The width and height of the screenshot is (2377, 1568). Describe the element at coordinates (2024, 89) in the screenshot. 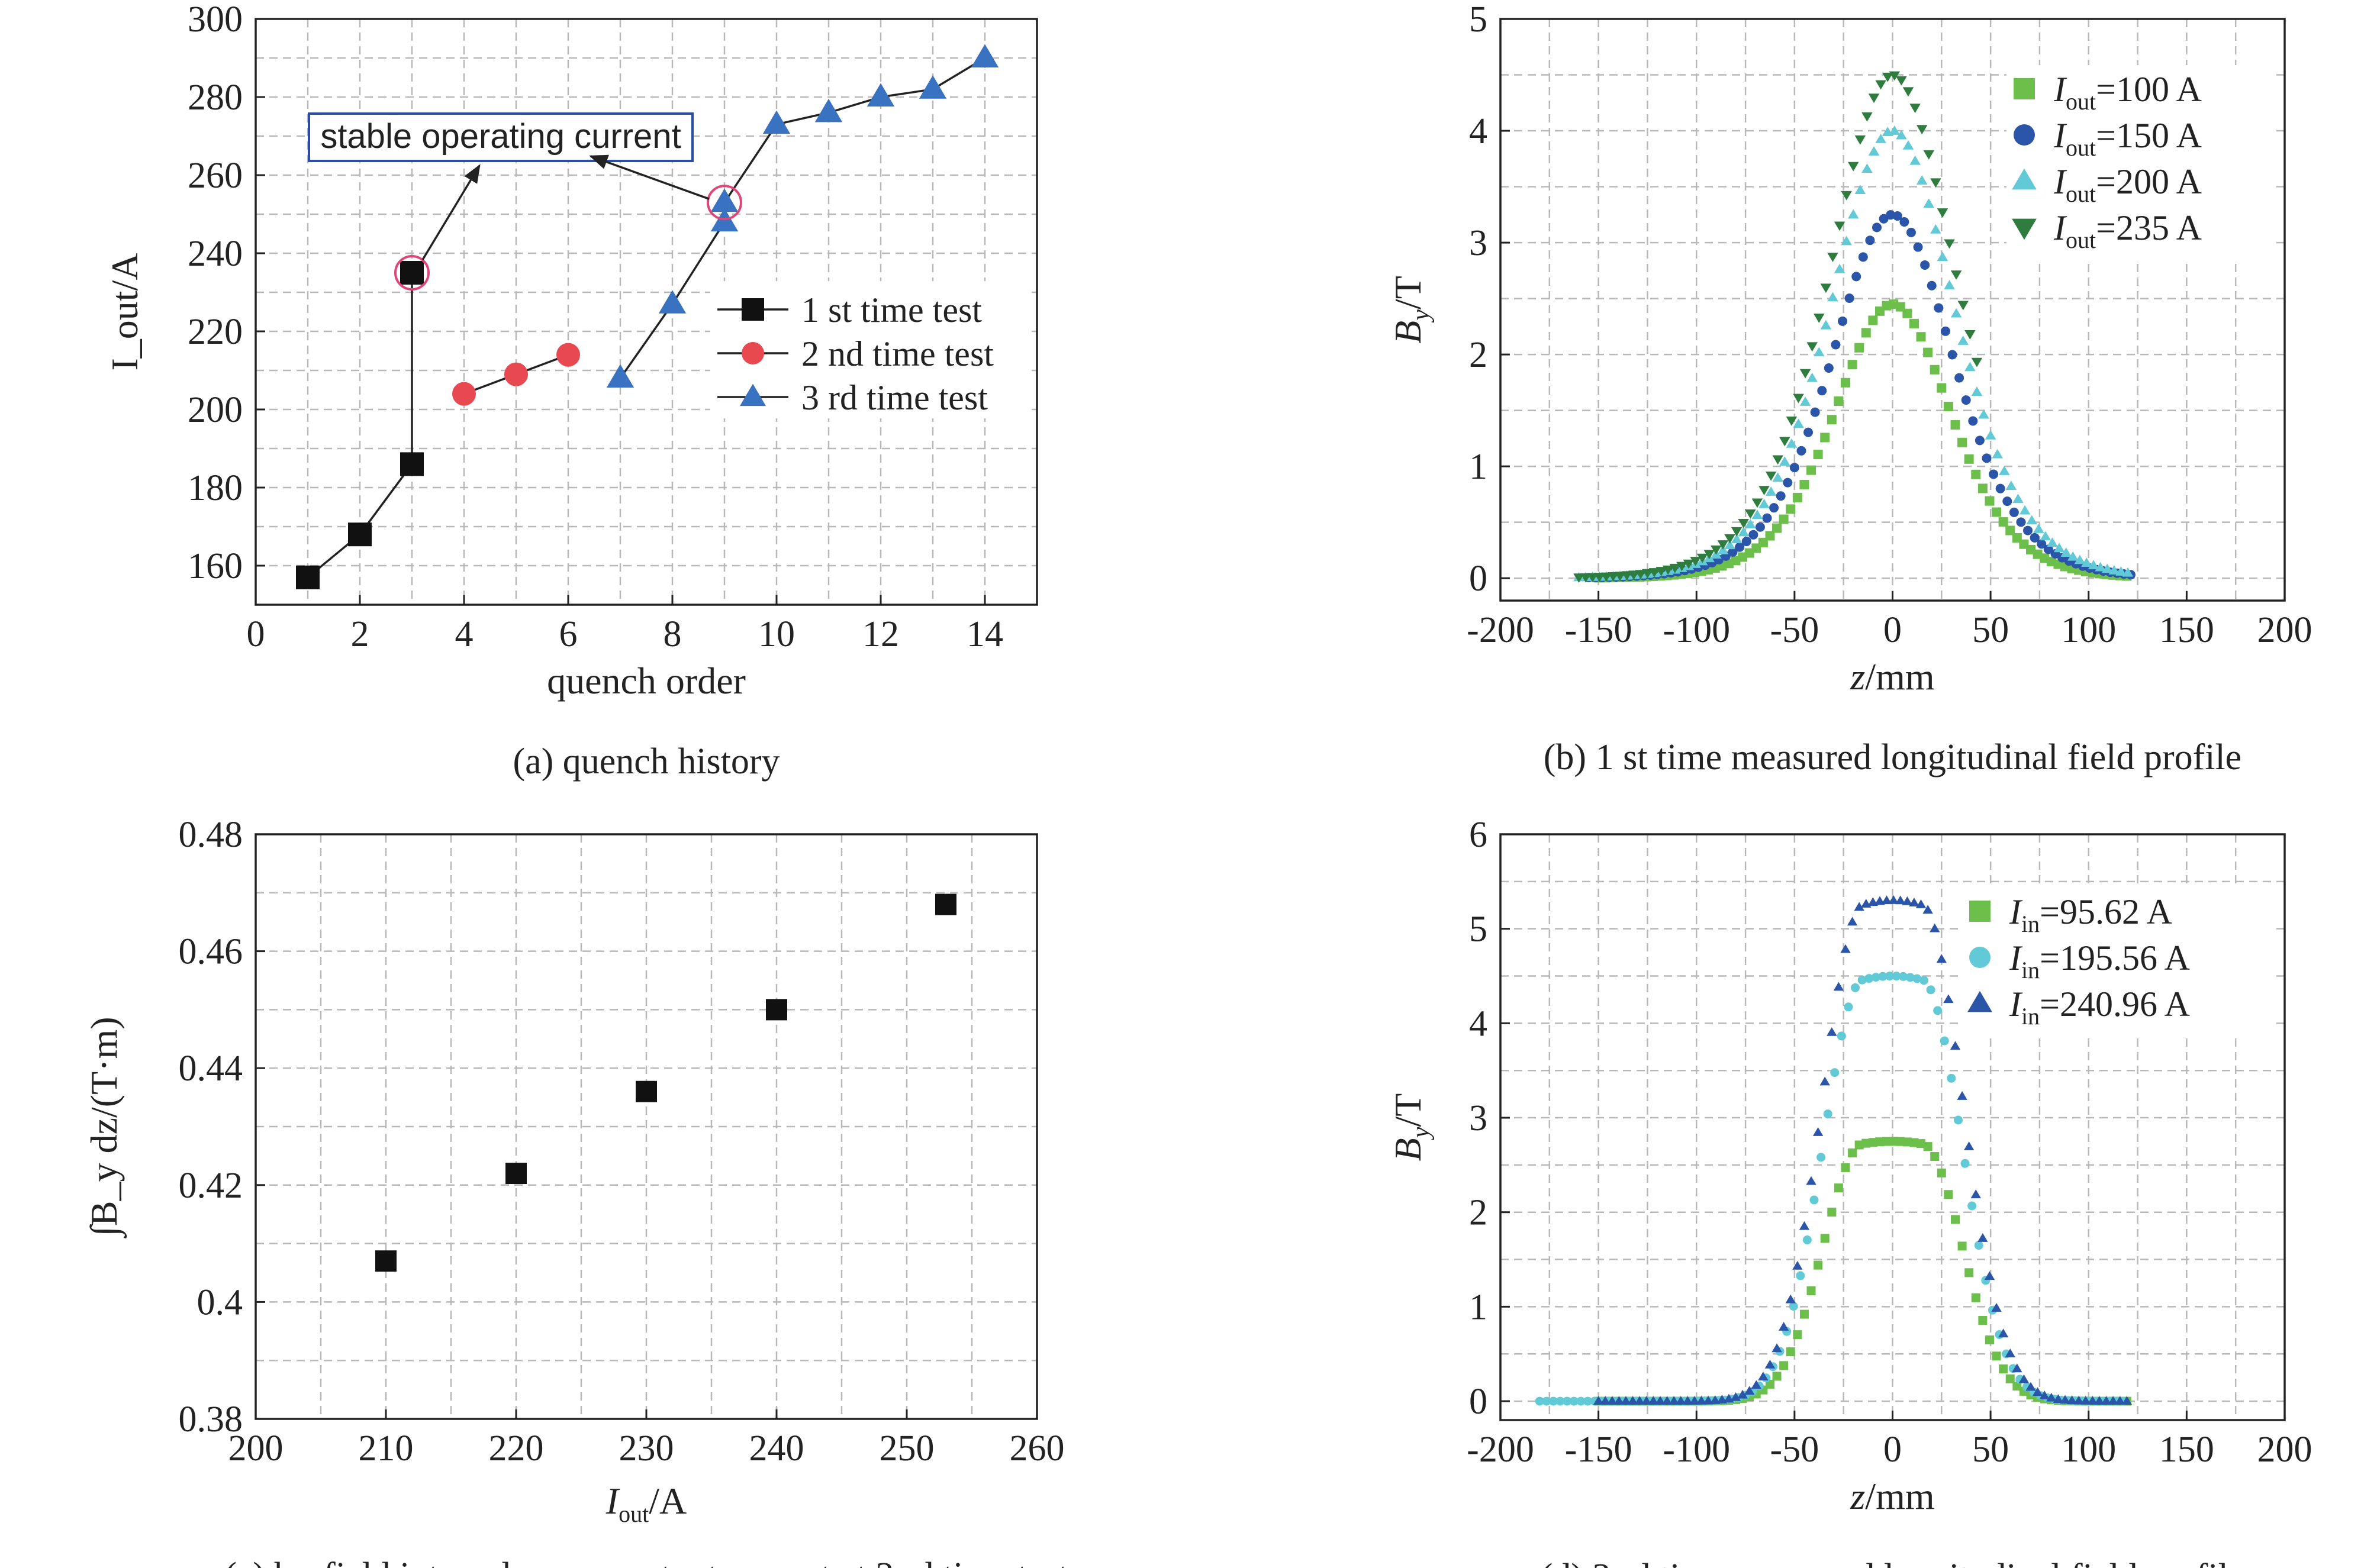

I see `legend-marker` at that location.